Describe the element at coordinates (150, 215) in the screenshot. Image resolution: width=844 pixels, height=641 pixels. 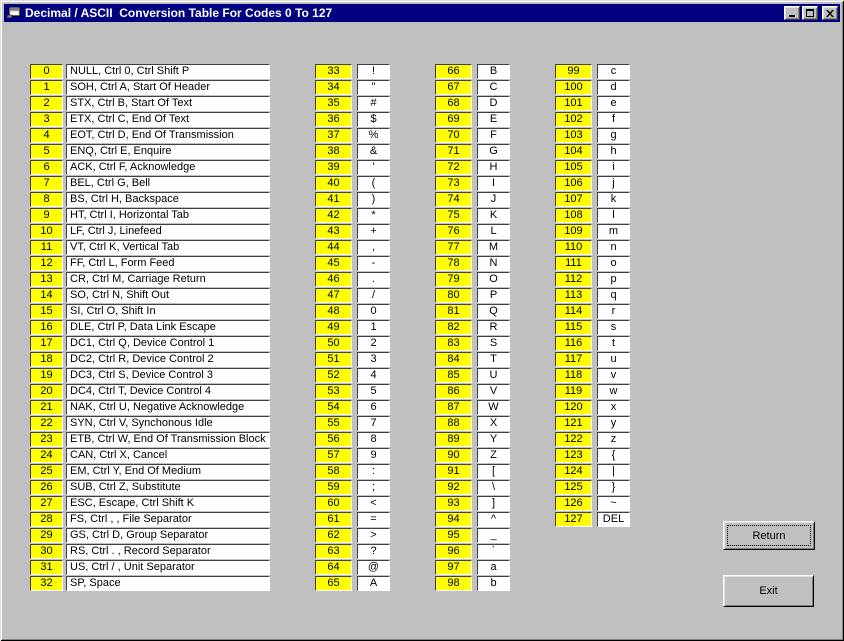
I see `table-row: 9 HT, Ctrl I, Horizontal Tab` at that location.